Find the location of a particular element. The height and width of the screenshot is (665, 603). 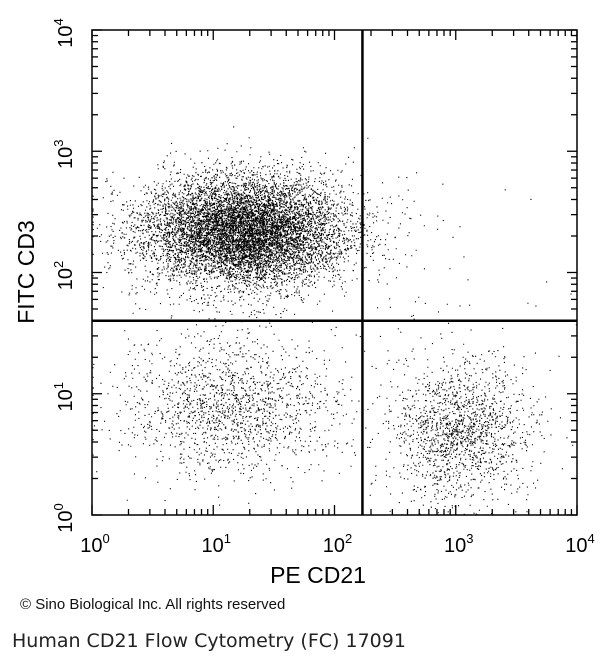

y-tick-label: 10² is located at coordinates (64, 275).